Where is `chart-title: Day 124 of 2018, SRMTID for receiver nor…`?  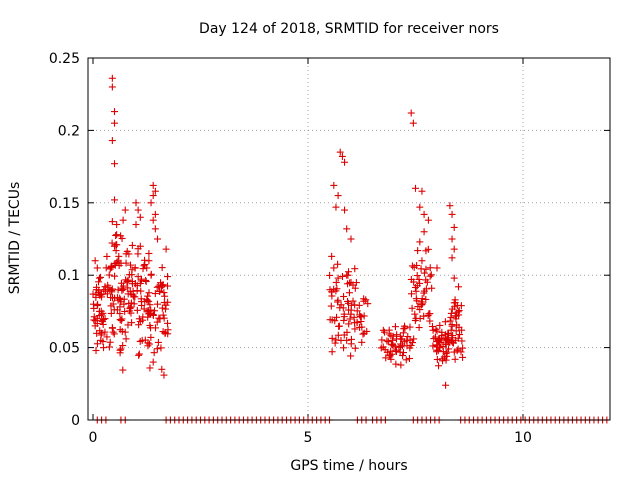 chart-title: Day 124 of 2018, SRMTID for receiver nor… is located at coordinates (349, 29).